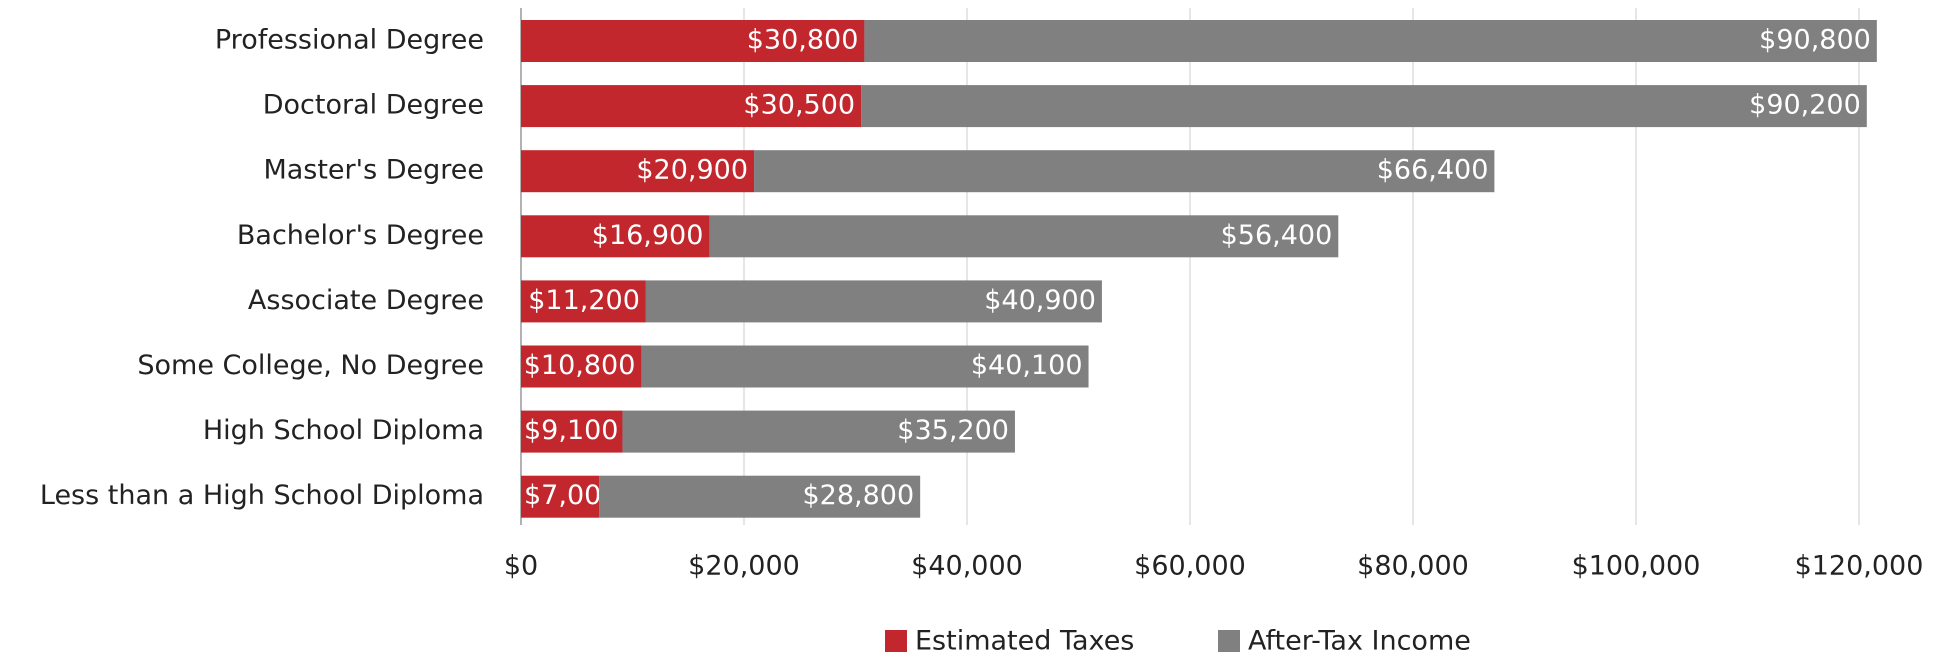 The width and height of the screenshot is (1944, 654). I want to click on value-label: $28,800, so click(859, 495).